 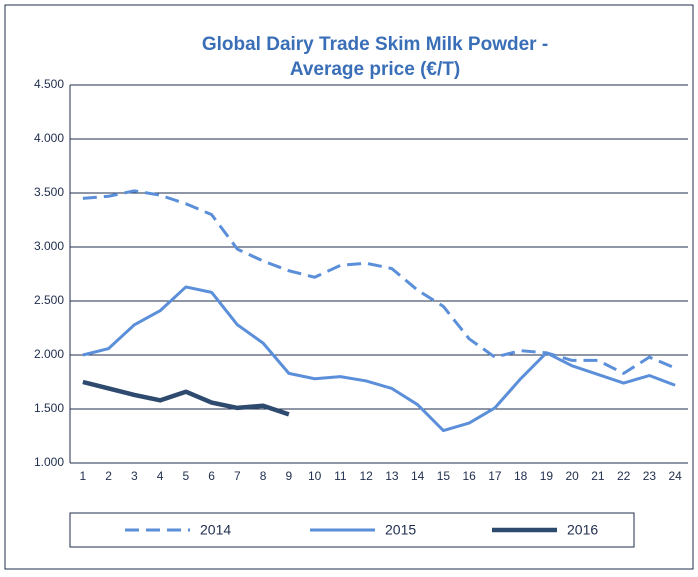 What do you see at coordinates (160, 476) in the screenshot?
I see `x-tick-label: 4` at bounding box center [160, 476].